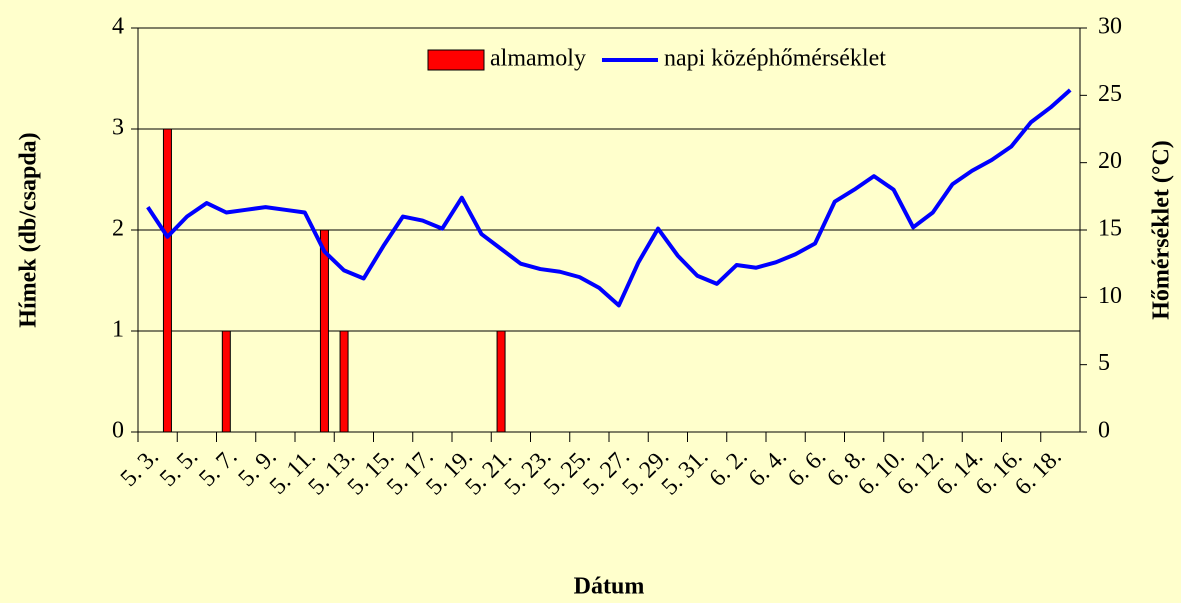 The image size is (1181, 603). I want to click on x-tick-label: 5. 5., so click(179, 468).